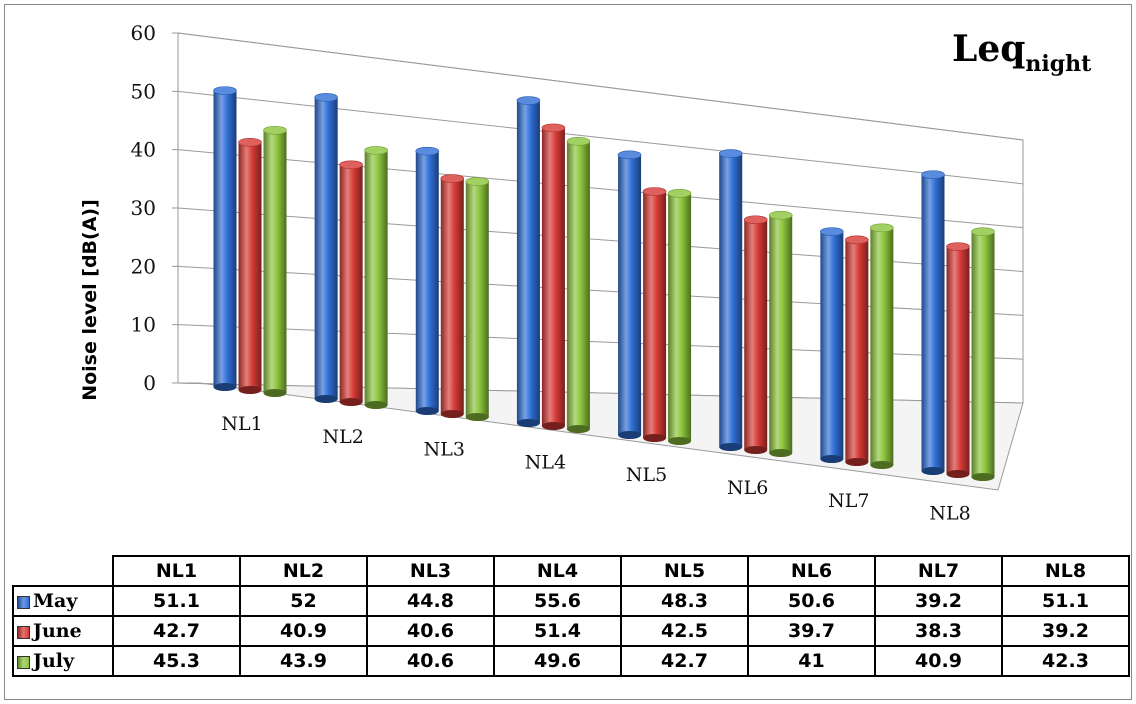 This screenshot has height=704, width=1136. Describe the element at coordinates (578, 285) in the screenshot. I see `bar-july-nl4` at that location.